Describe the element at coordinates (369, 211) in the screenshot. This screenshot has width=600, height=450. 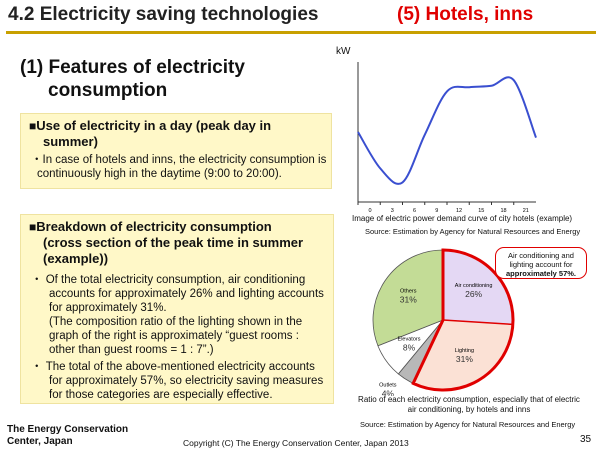
I see `line-chart-x-tick-label: 0` at that location.